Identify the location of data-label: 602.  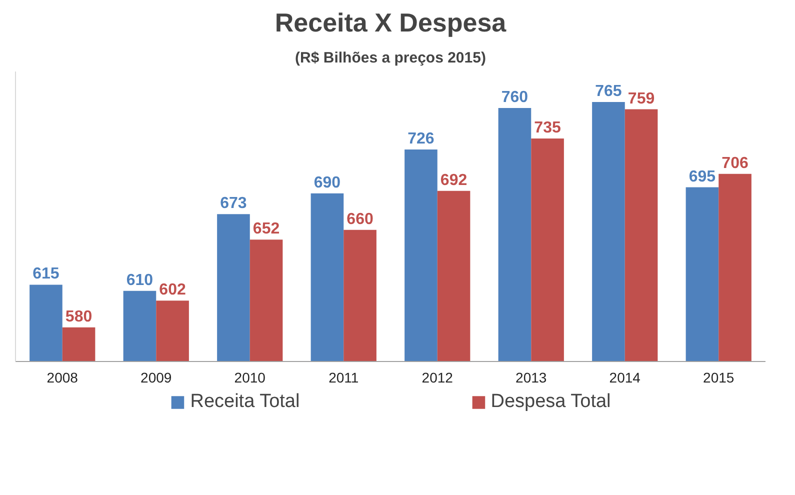
(172, 290).